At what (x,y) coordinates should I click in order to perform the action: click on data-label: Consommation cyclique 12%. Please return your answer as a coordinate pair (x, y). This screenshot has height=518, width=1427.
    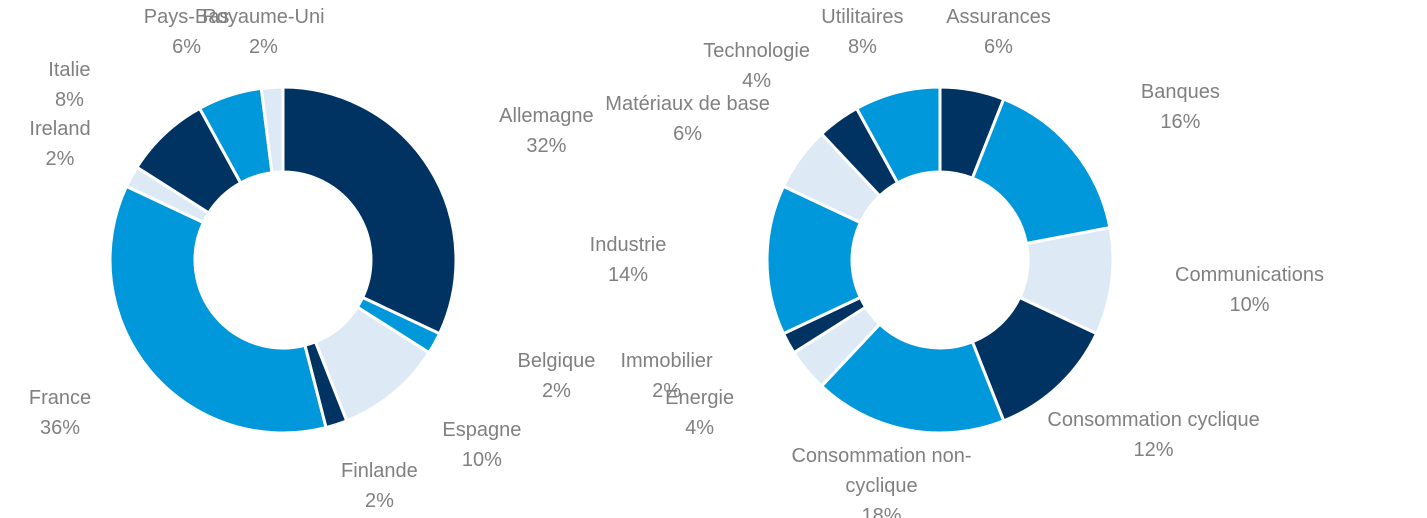
    Looking at the image, I should click on (1153, 435).